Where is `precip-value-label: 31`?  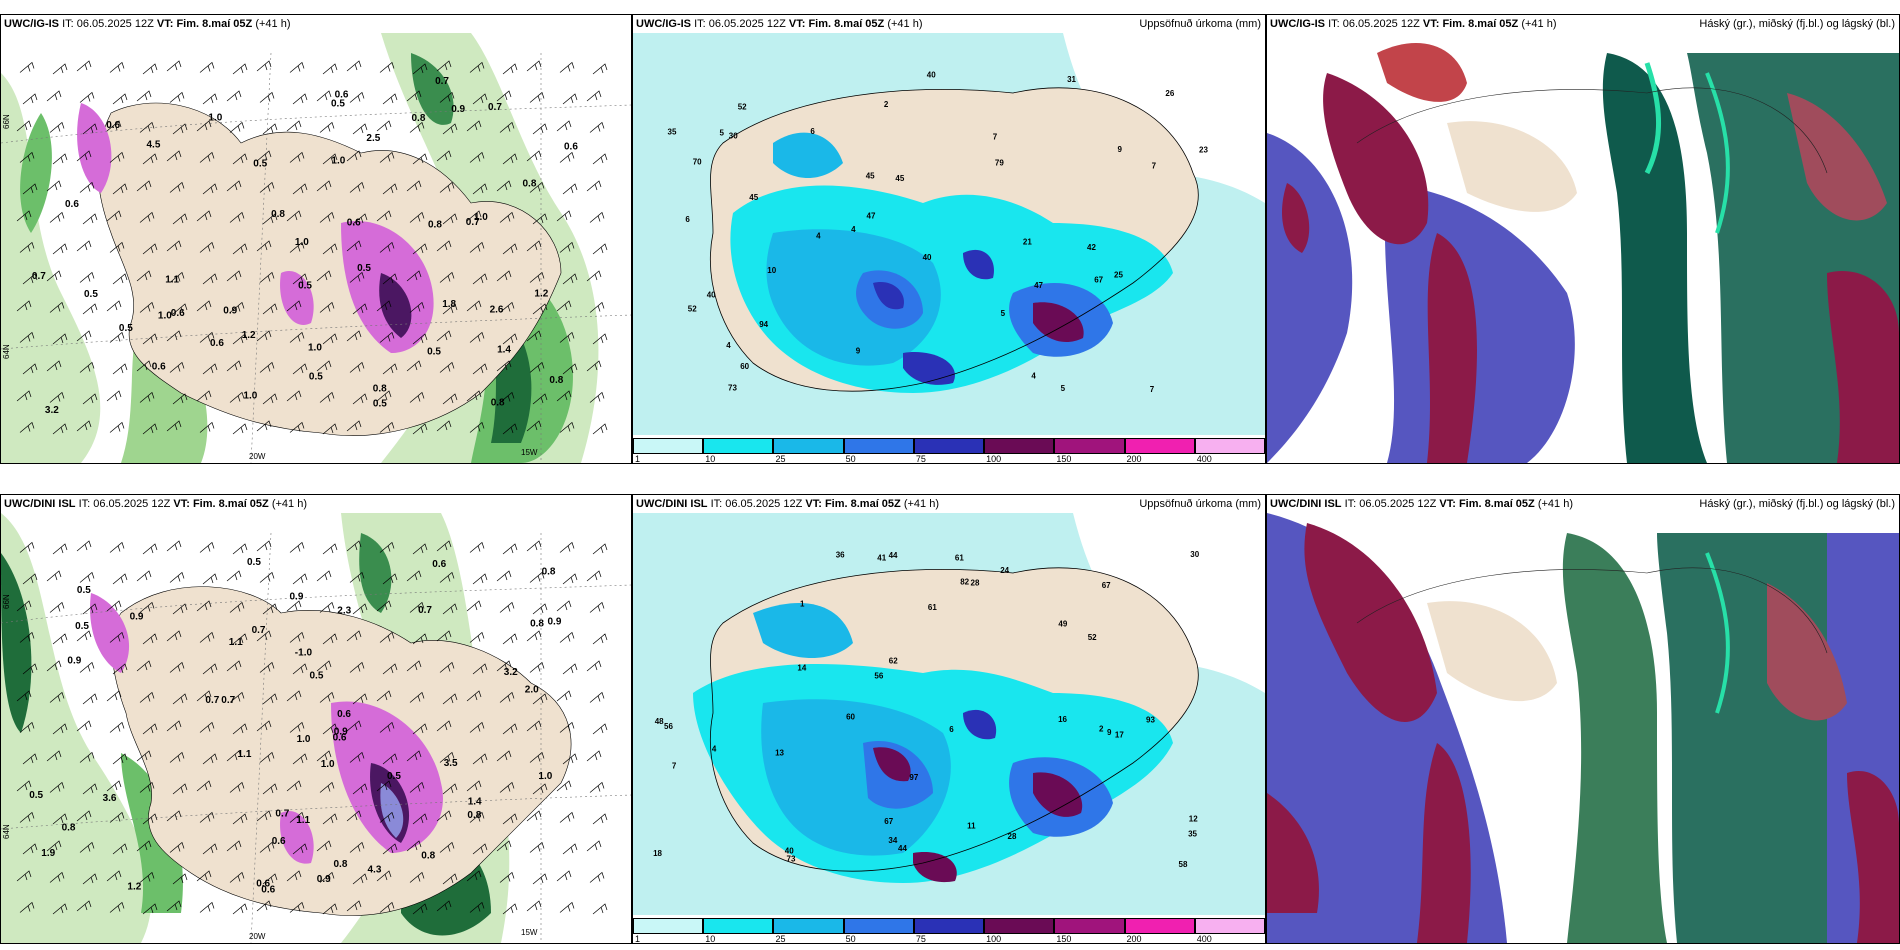 precip-value-label: 31 is located at coordinates (1071, 79).